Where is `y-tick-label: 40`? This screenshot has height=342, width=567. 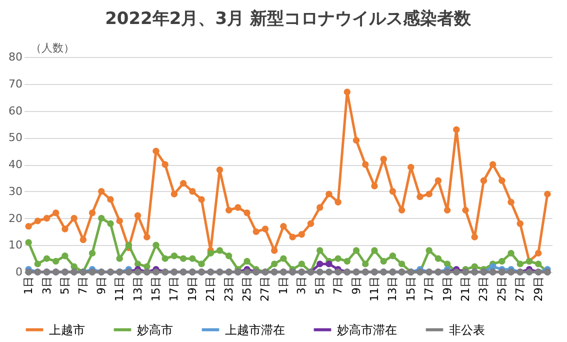
y-tick-label: 40 is located at coordinates (15, 164).